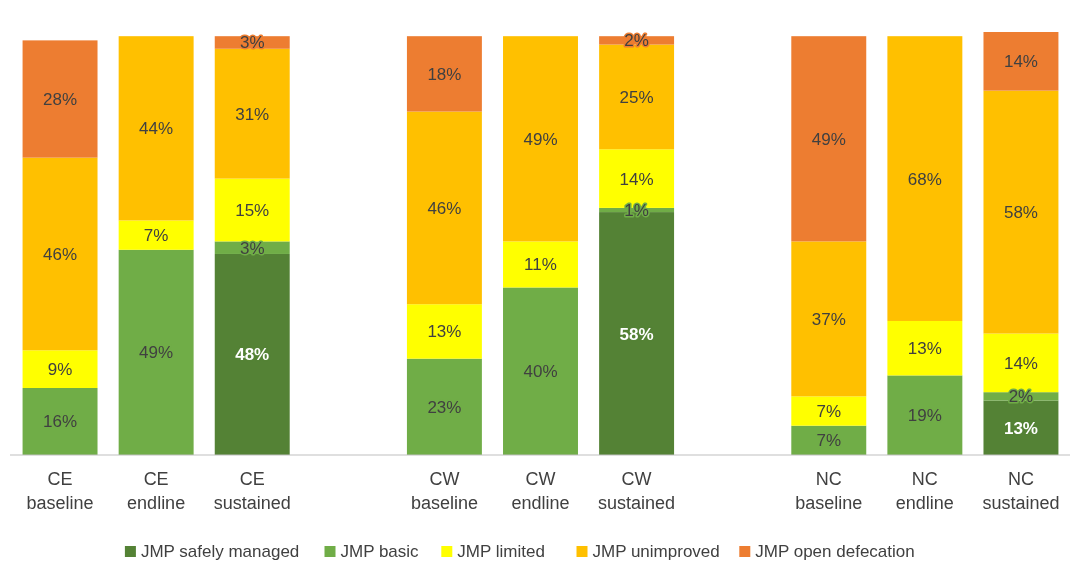 This screenshot has width=1073, height=563. I want to click on legend-label: JMP safely managed, so click(220, 551).